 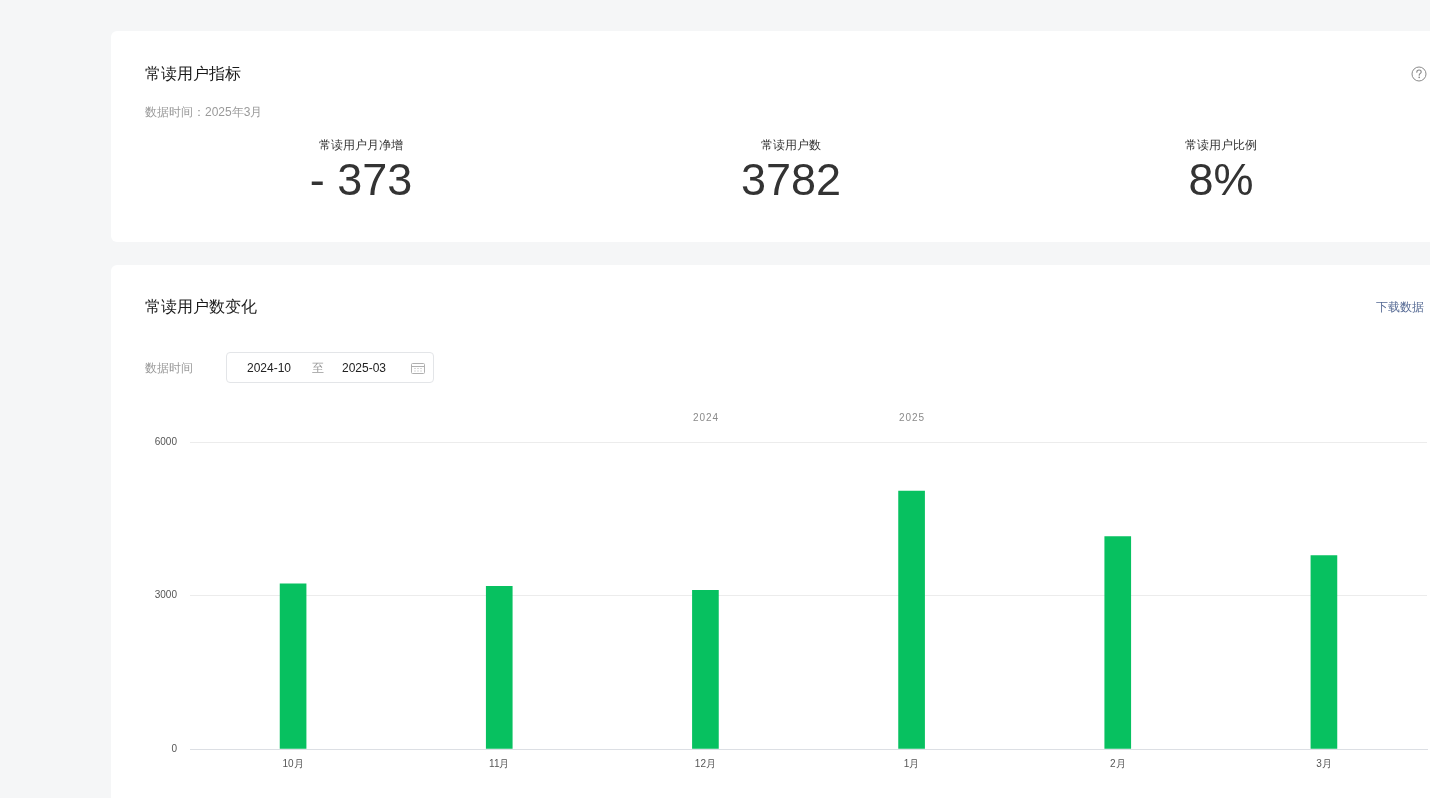 I want to click on text: 常读用户指标, so click(x=193, y=74).